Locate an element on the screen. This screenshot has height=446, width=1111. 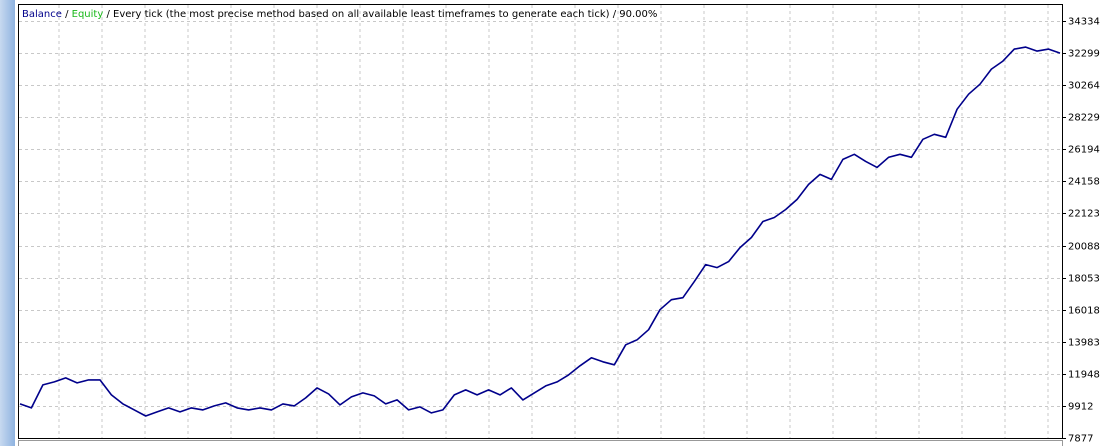
bottom-bar is located at coordinates (540, 443).